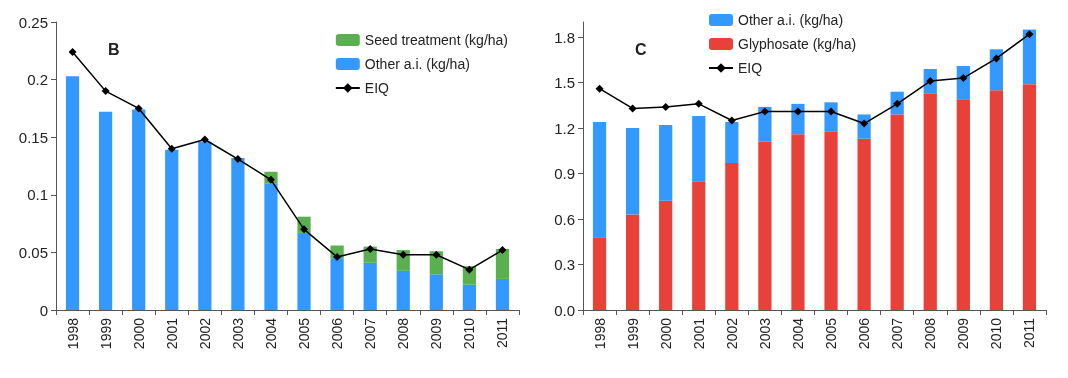  I want to click on text: C, so click(641, 49).